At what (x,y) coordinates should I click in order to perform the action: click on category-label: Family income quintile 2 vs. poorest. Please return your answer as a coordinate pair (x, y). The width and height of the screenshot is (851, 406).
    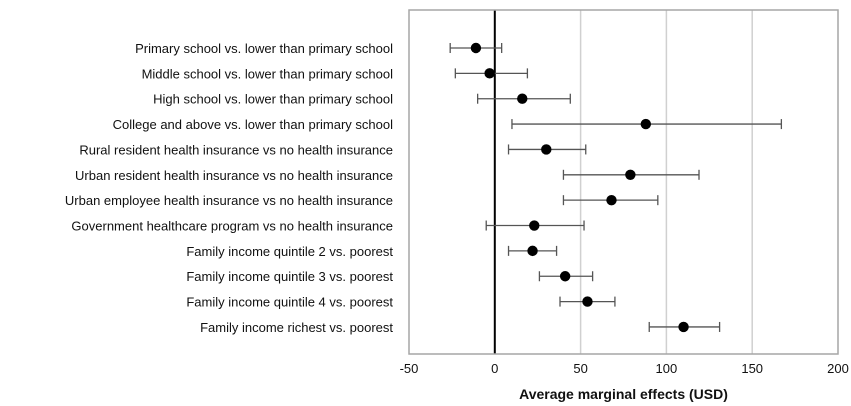
    Looking at the image, I should click on (289, 251).